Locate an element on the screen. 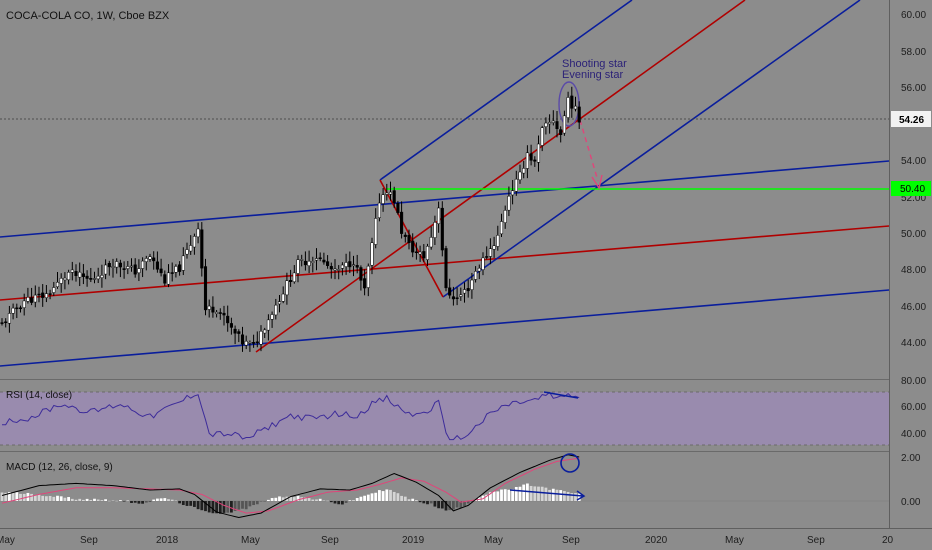 This screenshot has height=550, width=932. price-tick: 54.00 is located at coordinates (913, 161).